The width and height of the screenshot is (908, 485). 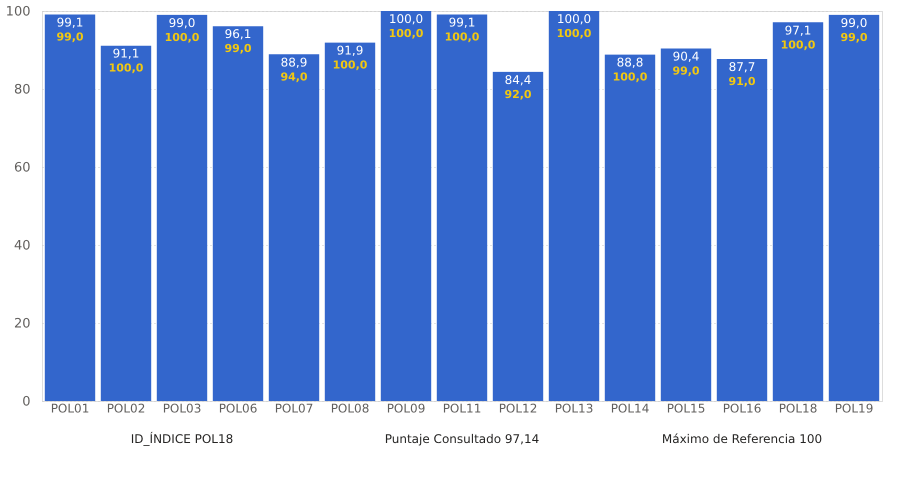 What do you see at coordinates (22, 90) in the screenshot?
I see `y-tick-label: 80` at bounding box center [22, 90].